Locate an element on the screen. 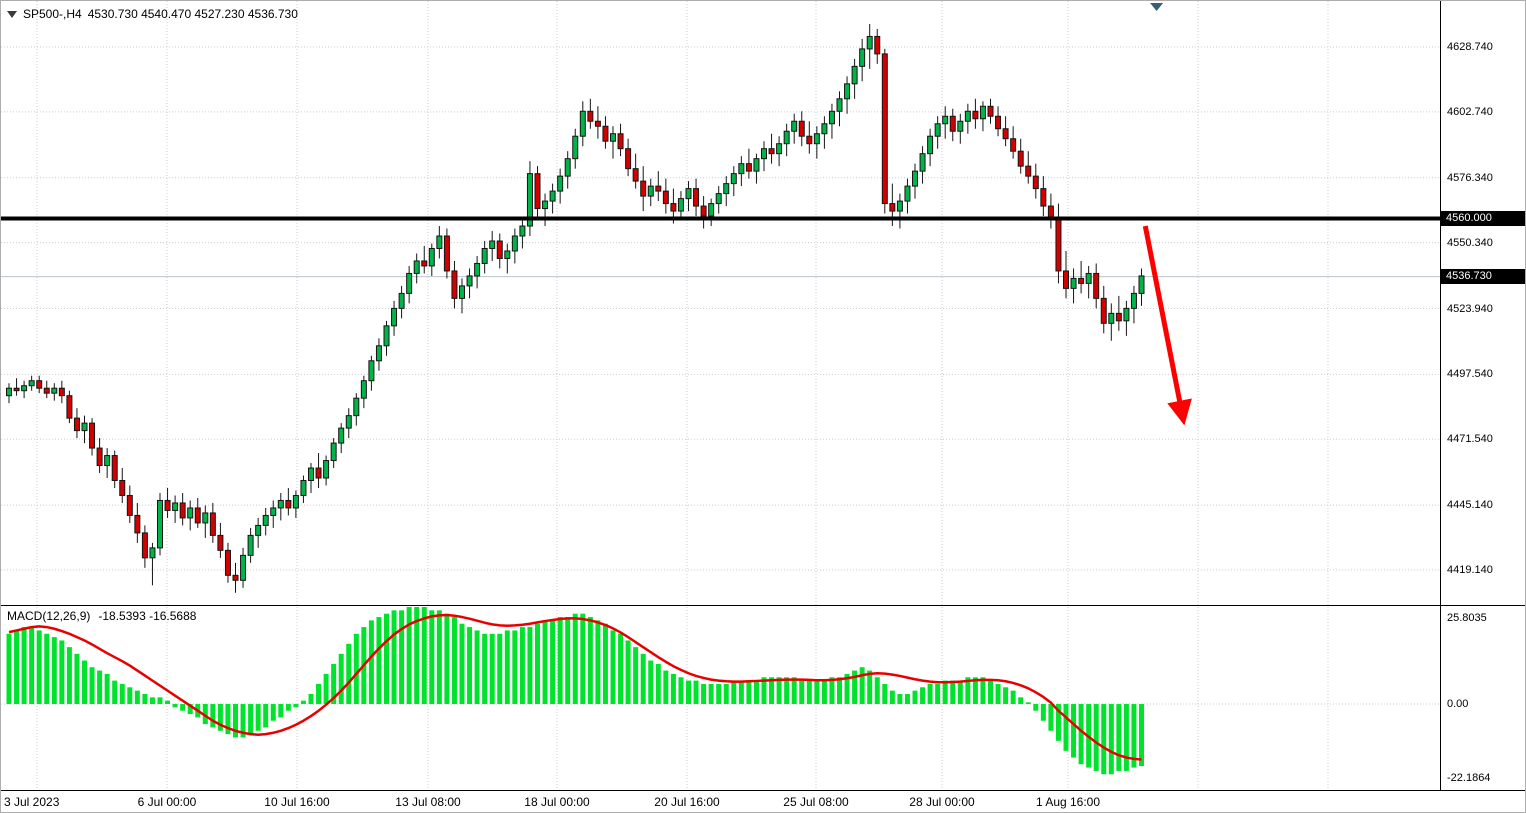 This screenshot has height=813, width=1526. time-axis-label: 1 Aug 16:00 is located at coordinates (1068, 802).